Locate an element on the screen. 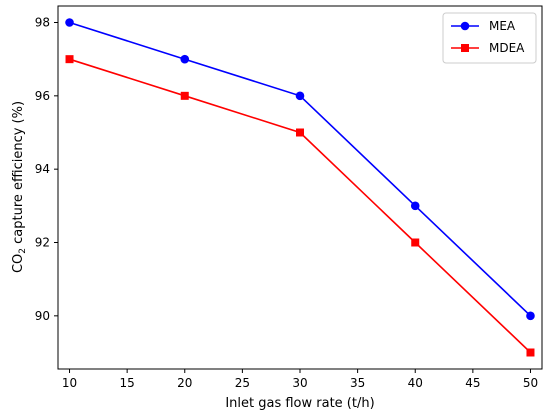  x-tick-label: 20 is located at coordinates (184, 383).